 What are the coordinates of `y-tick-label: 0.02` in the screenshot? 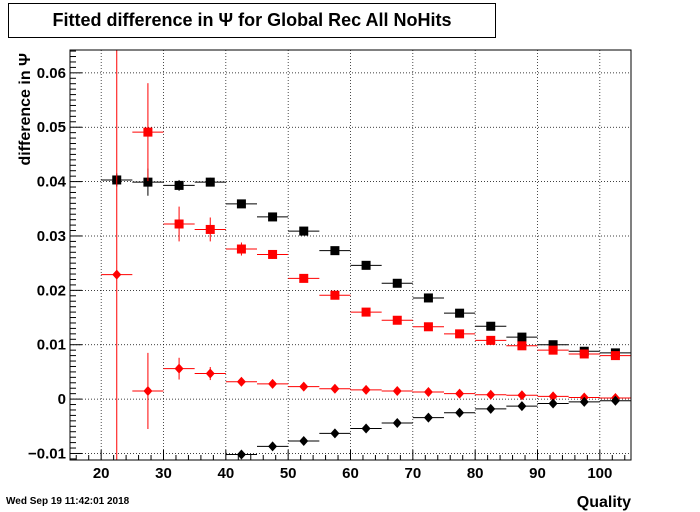 It's located at (51, 290).